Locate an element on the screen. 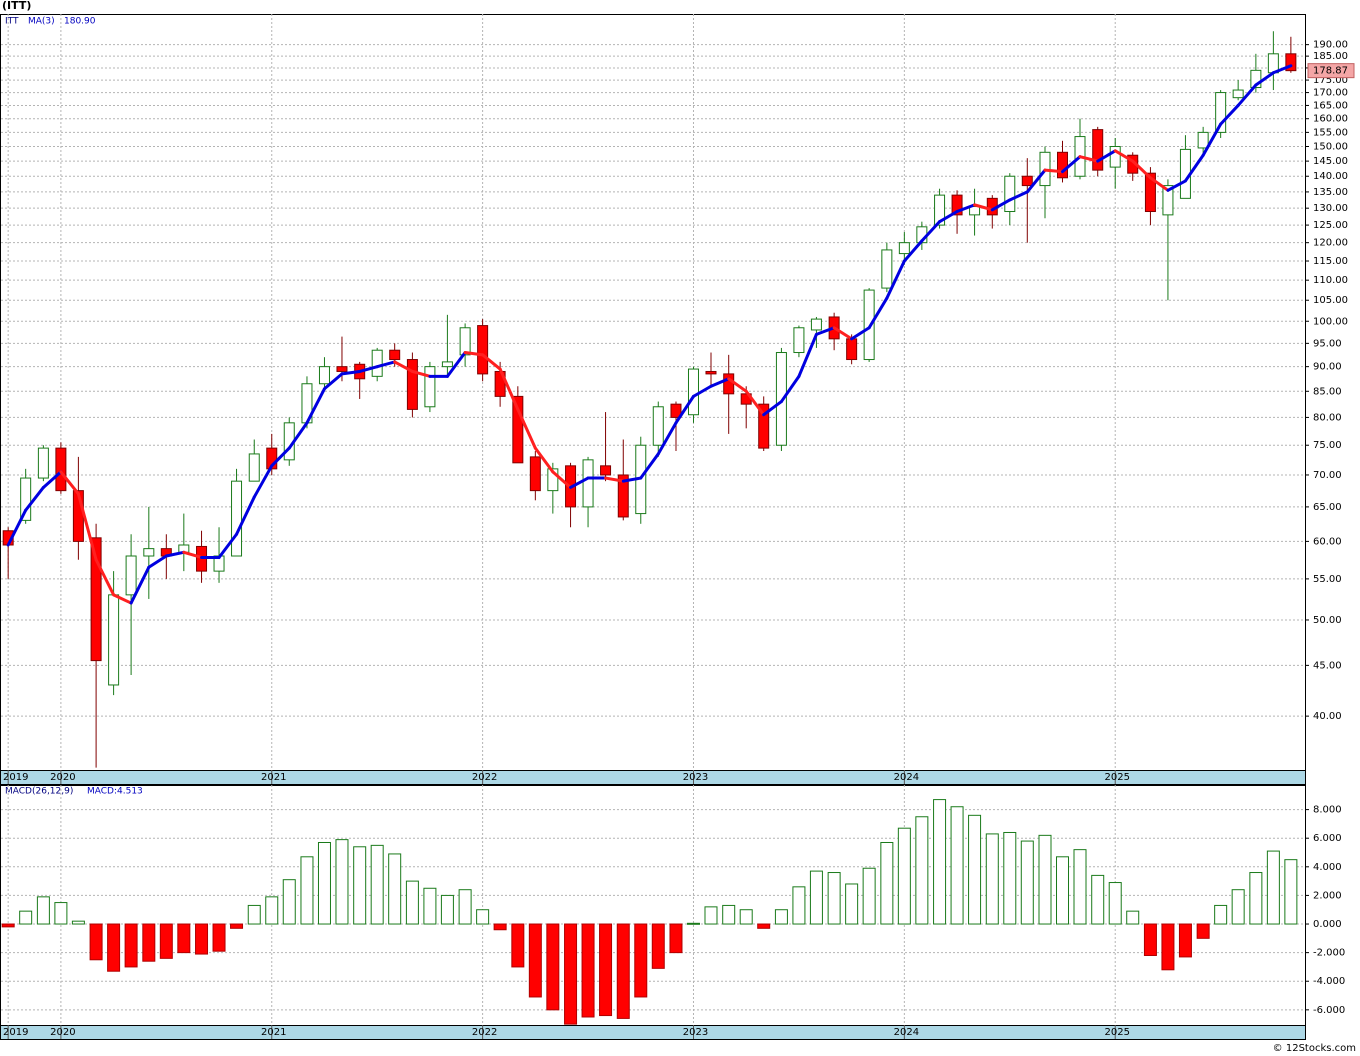  y-tick-label: 70.00 is located at coordinates (1327, 475).